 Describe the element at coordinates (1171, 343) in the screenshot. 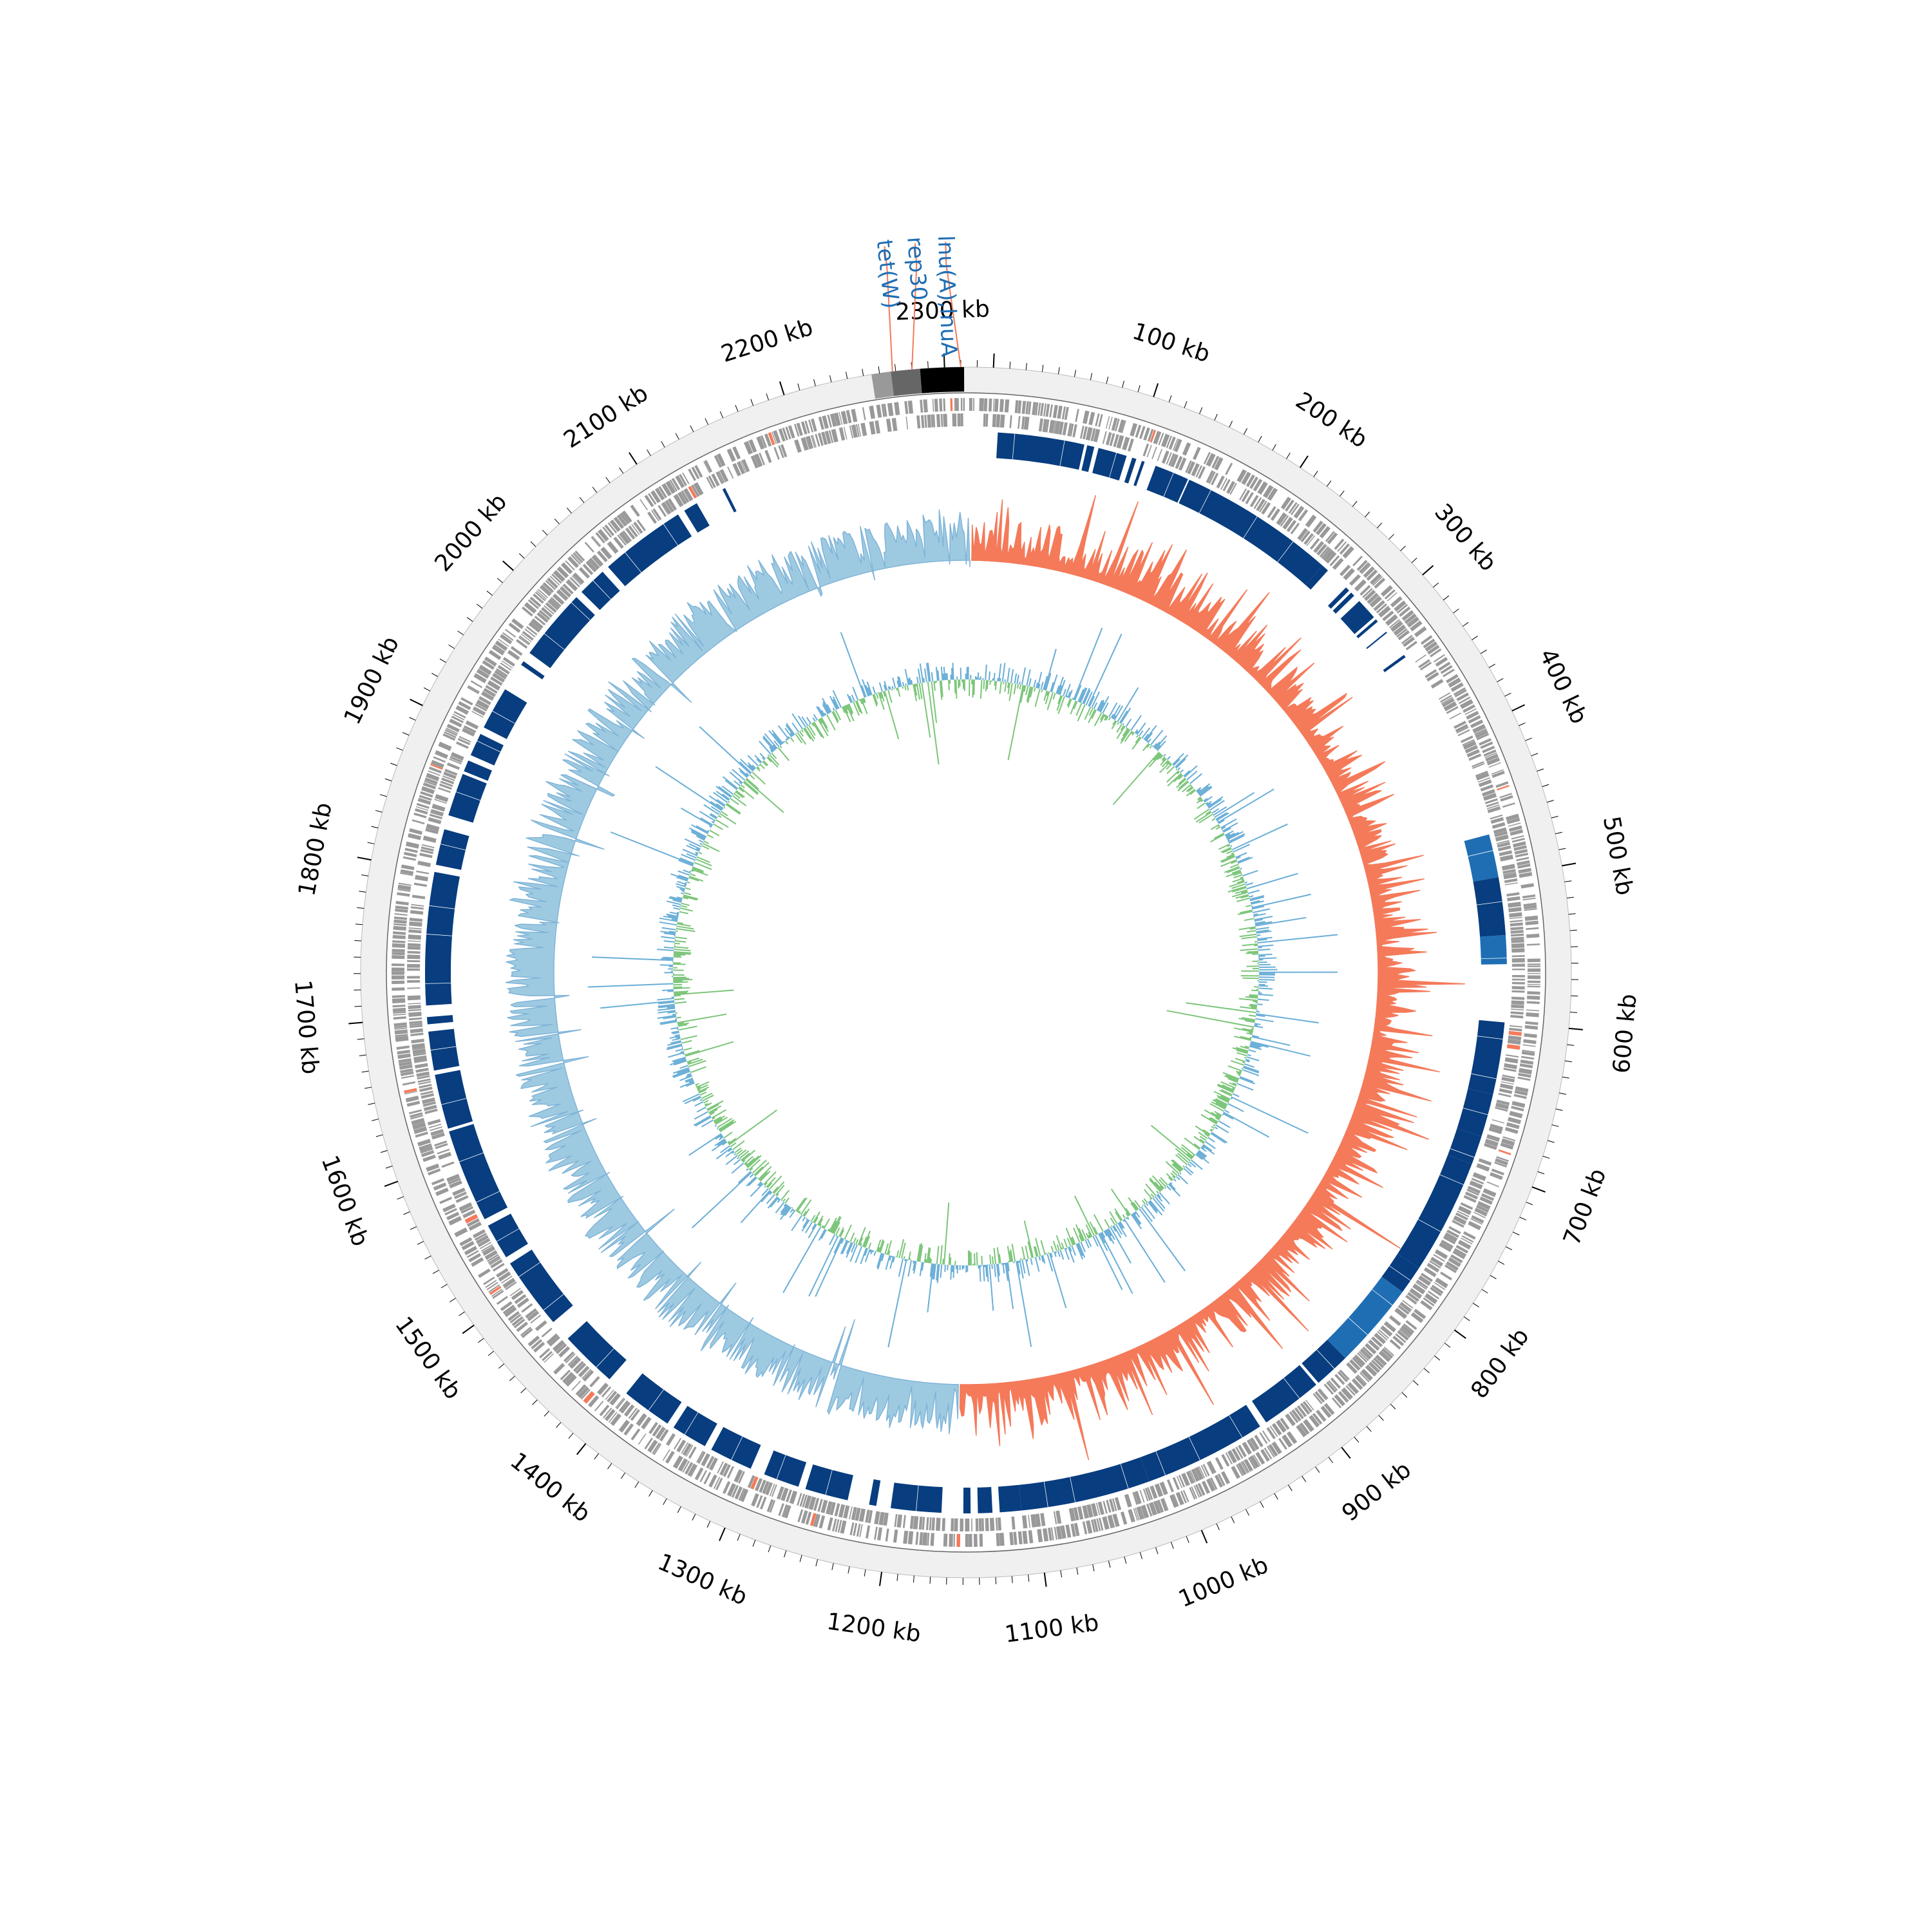

I see `position-label: 100 kb` at that location.